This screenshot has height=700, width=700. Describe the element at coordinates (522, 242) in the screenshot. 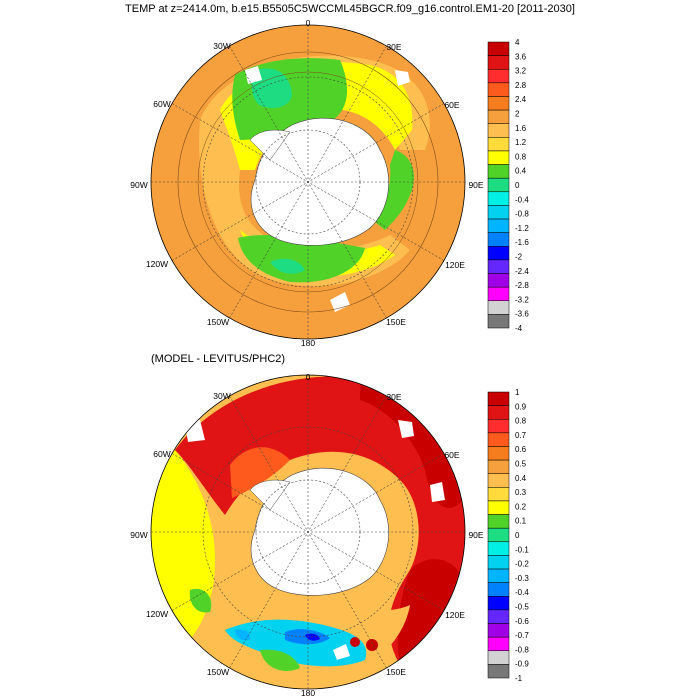

I see `top-colorbar-label-14: -1.6` at that location.